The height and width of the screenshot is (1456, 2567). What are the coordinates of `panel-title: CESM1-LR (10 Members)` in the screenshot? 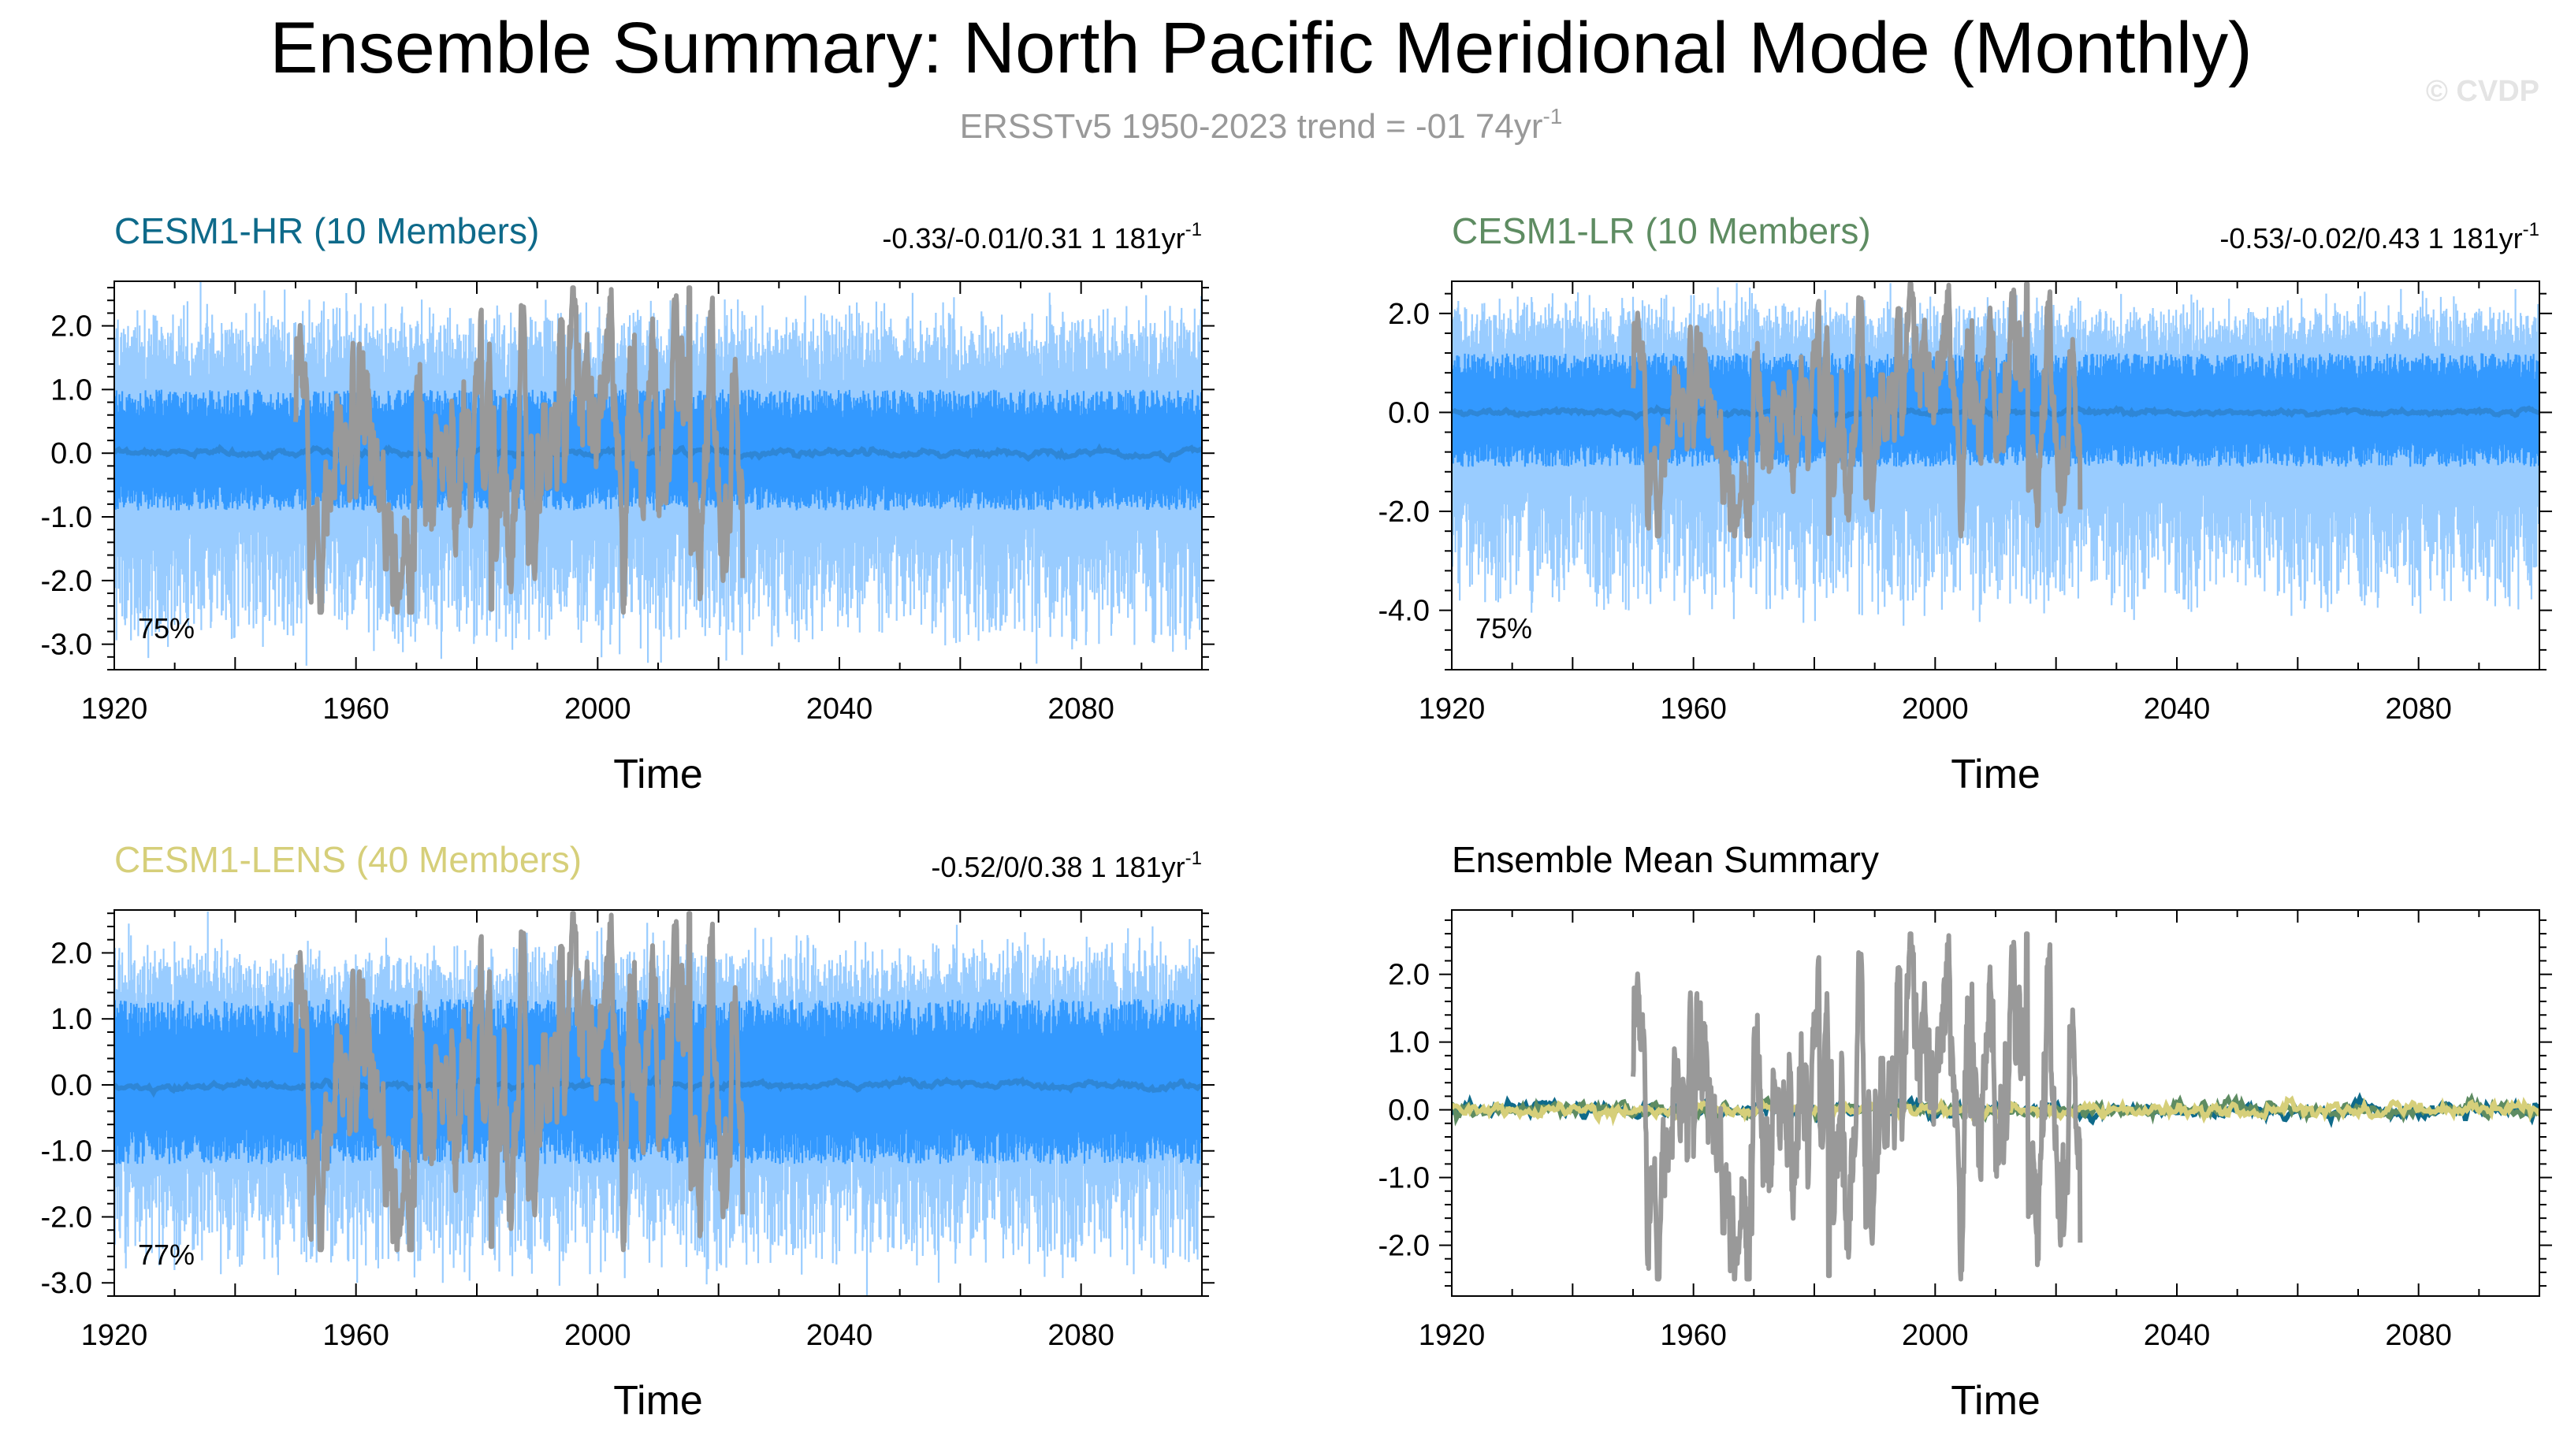 It's located at (1661, 230).